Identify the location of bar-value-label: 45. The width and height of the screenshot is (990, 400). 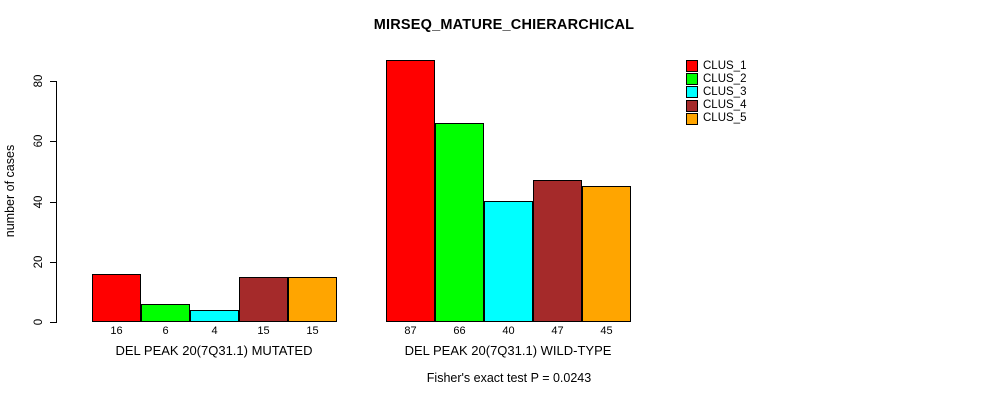
(606, 331).